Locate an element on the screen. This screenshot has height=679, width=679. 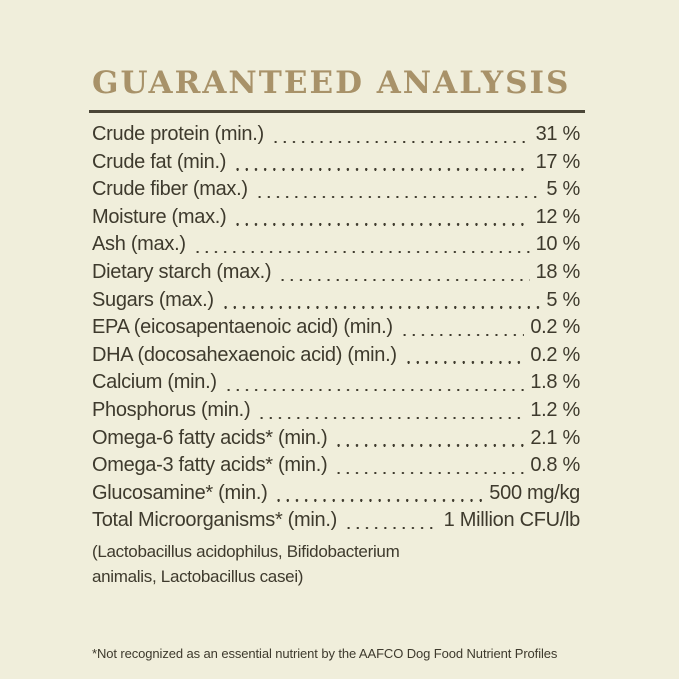
nutrient-value: 1.8 % is located at coordinates (555, 382).